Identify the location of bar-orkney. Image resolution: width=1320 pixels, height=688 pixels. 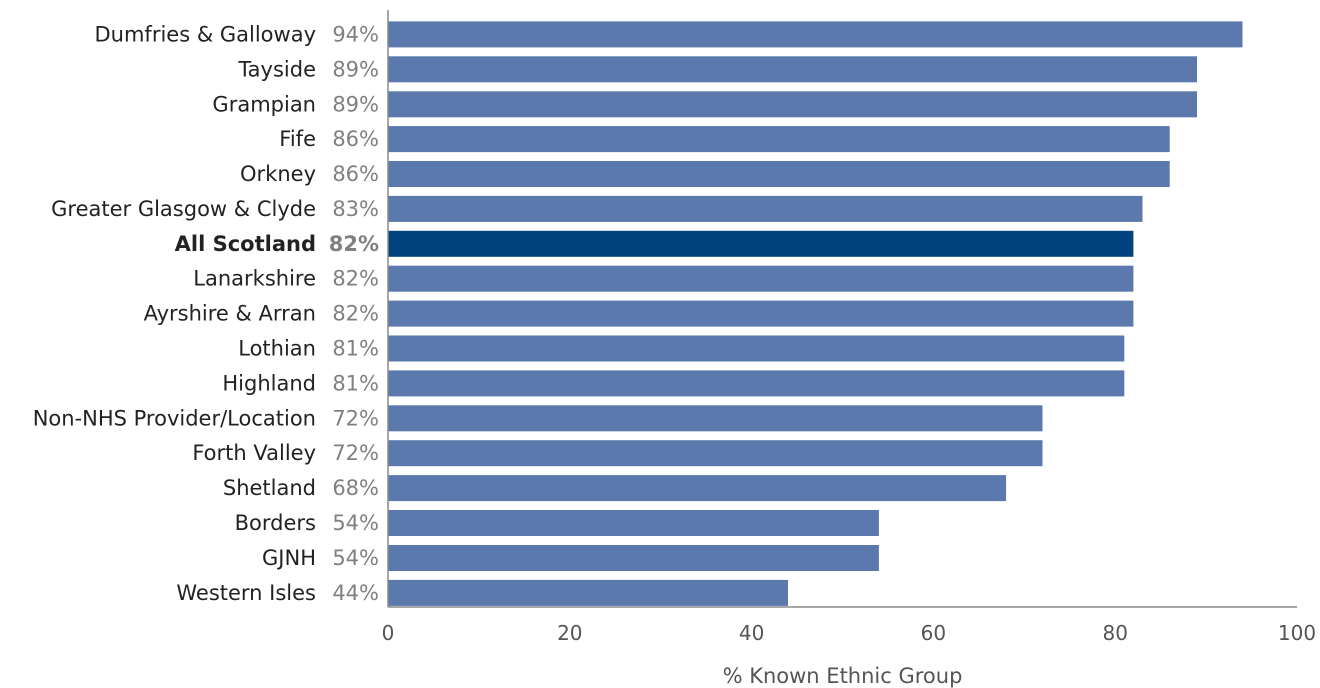
(779, 174).